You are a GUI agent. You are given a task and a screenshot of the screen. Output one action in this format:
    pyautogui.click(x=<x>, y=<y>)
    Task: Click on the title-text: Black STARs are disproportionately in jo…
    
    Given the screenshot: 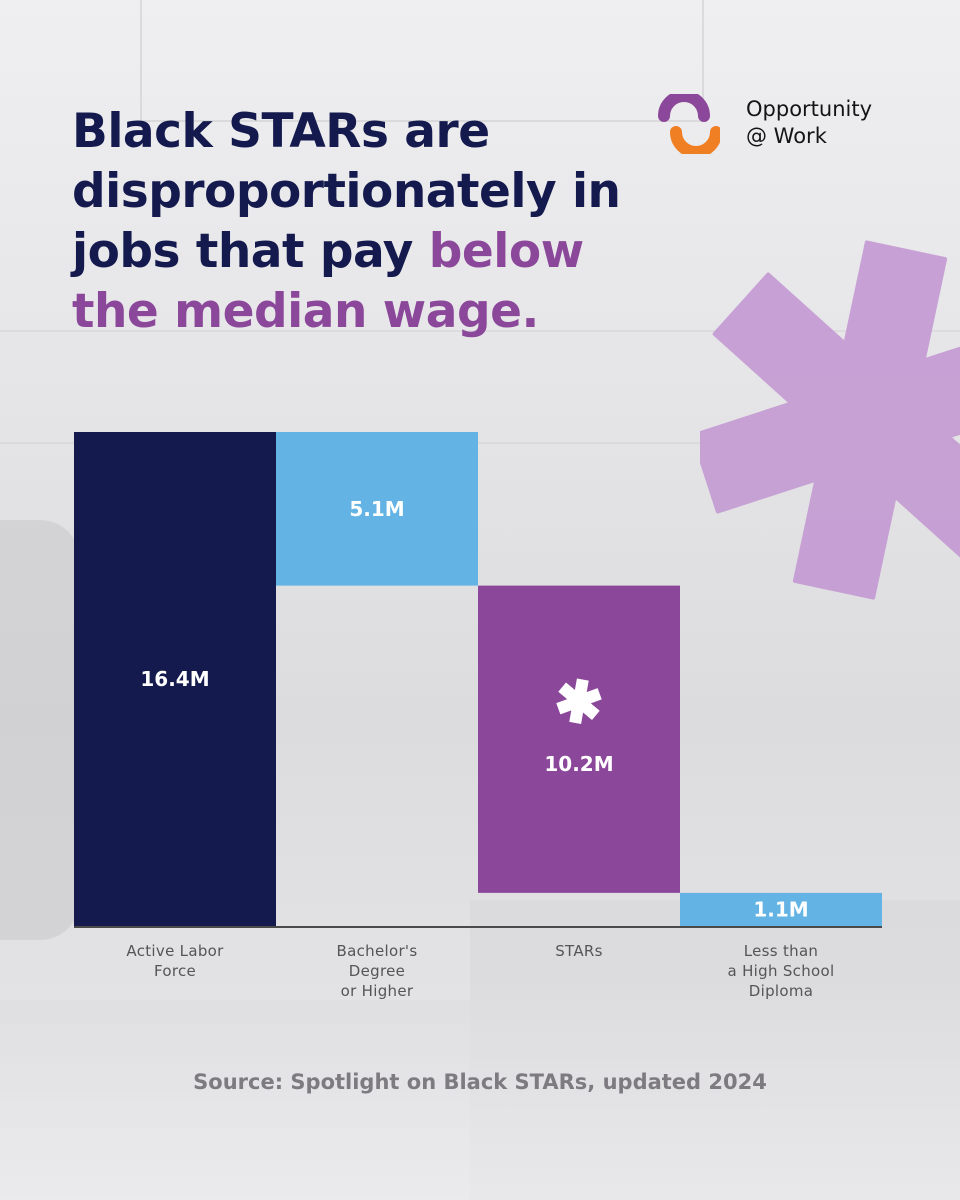 What is the action you would take?
    pyautogui.click(x=346, y=191)
    